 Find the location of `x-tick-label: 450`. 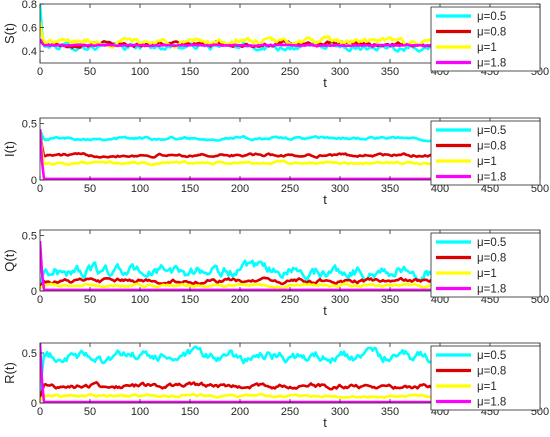

x-tick-label: 450 is located at coordinates (490, 189).